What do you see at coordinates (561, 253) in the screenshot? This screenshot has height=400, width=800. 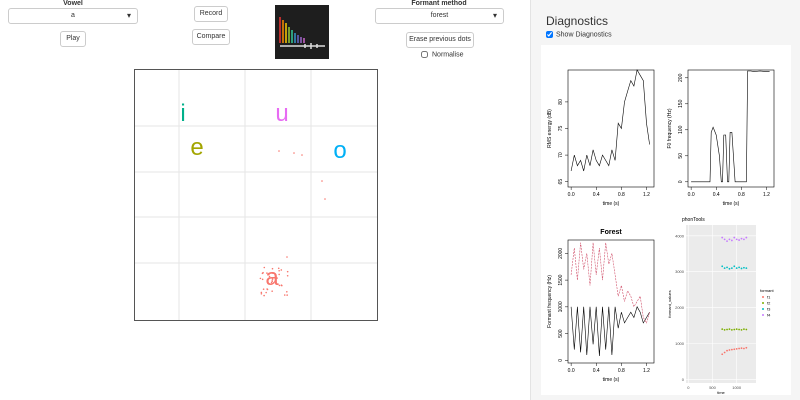 I see `y-tick-label: 2000` at bounding box center [561, 253].